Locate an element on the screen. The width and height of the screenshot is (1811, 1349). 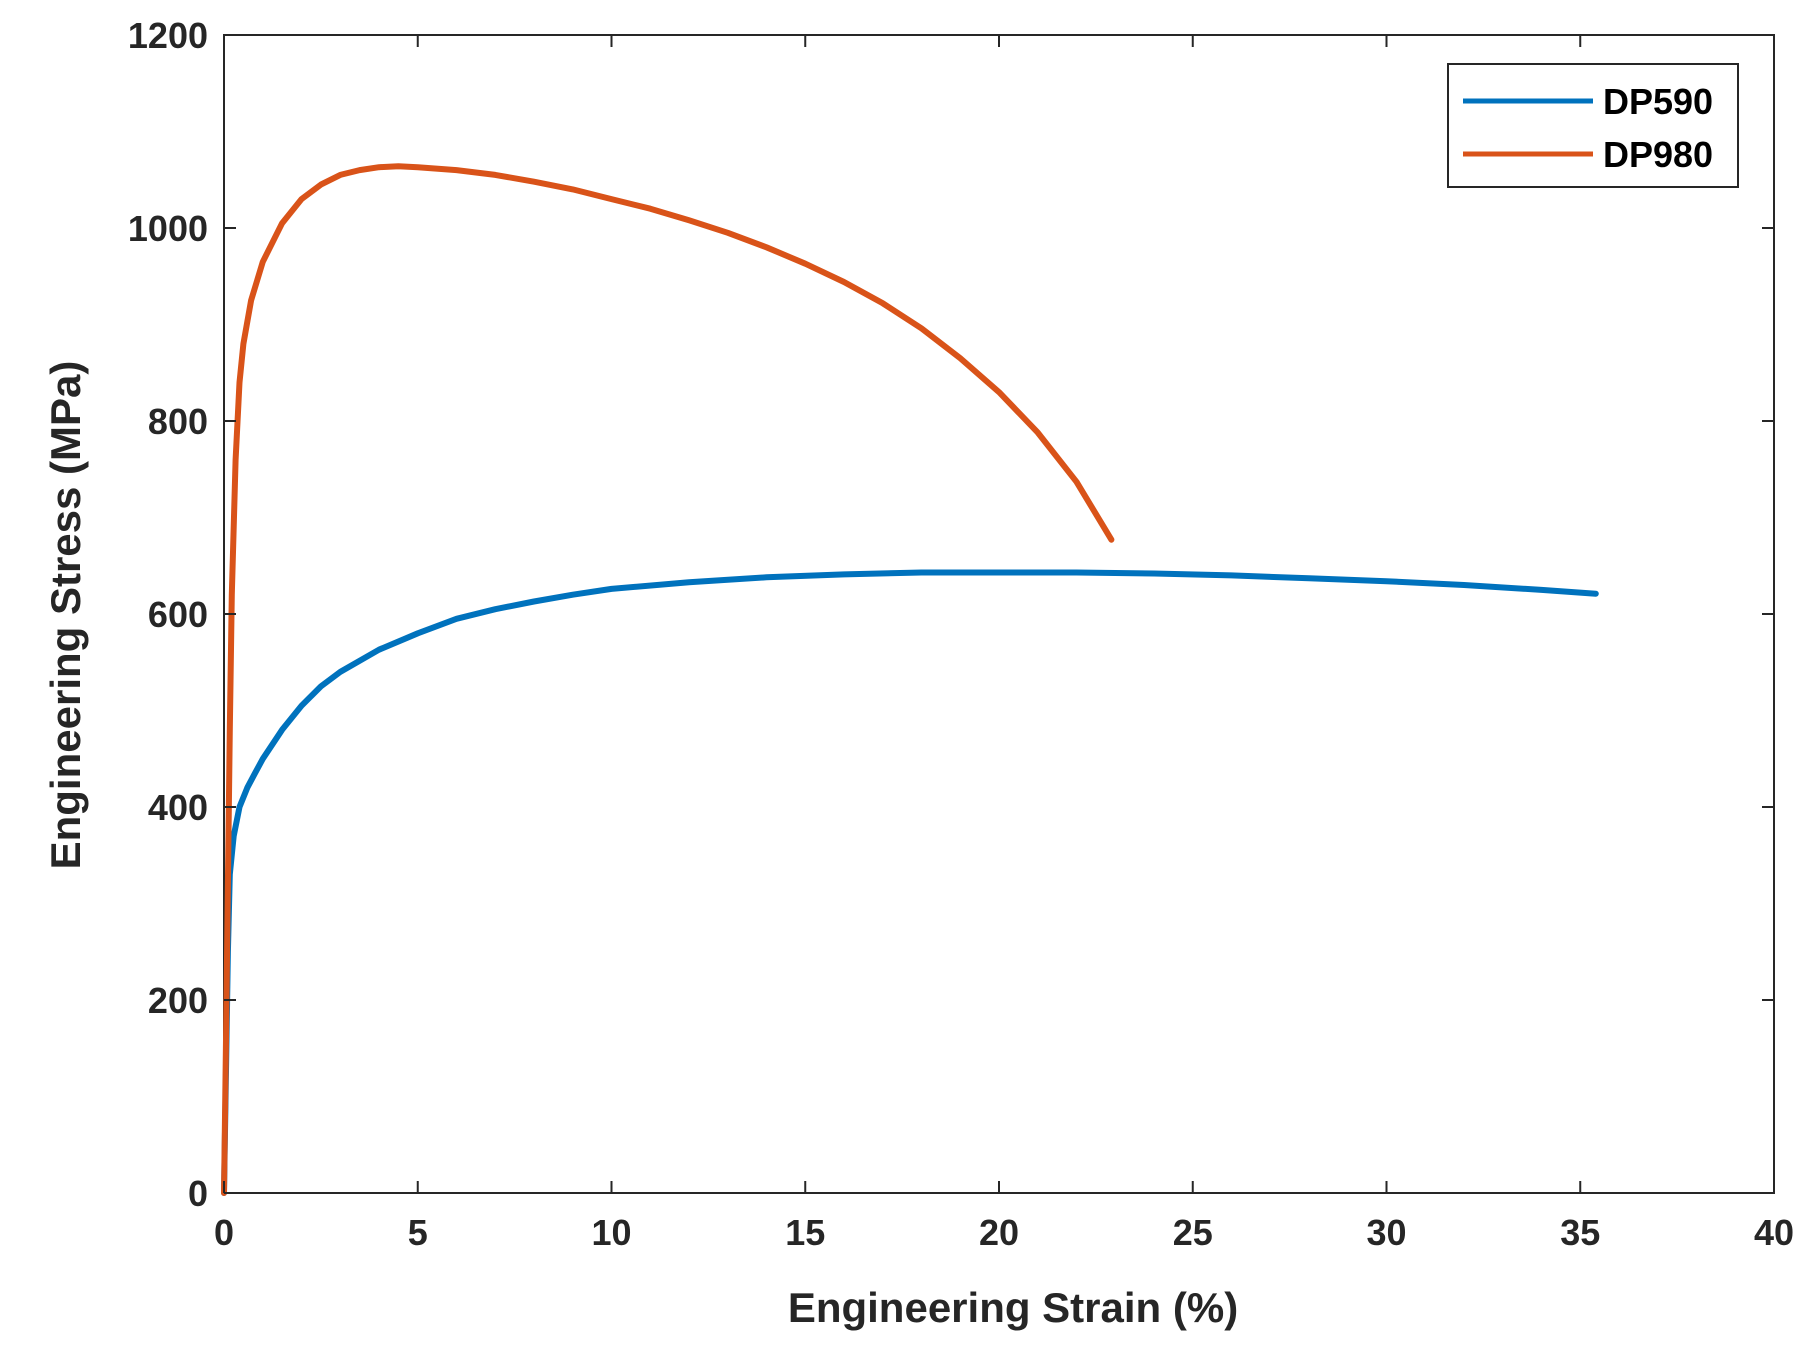
x-tick-label: 10 is located at coordinates (611, 1232).